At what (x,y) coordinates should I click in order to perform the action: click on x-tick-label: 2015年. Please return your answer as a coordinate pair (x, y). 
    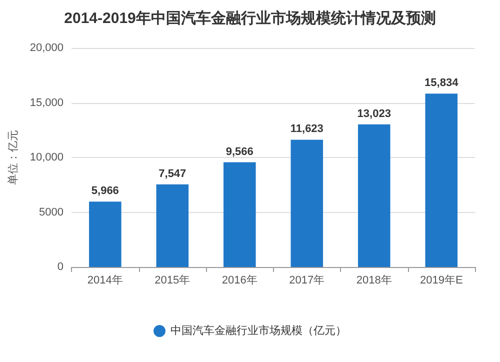
    Looking at the image, I should click on (172, 280).